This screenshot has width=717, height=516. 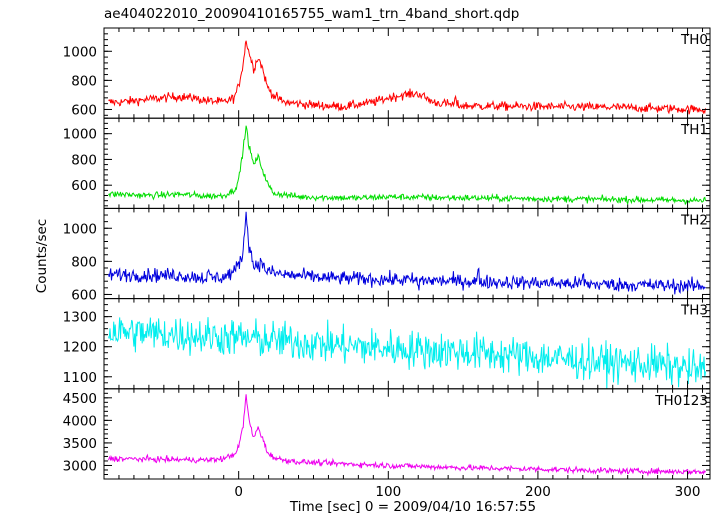 What do you see at coordinates (80, 399) in the screenshot?
I see `y-tick-label: 4500` at bounding box center [80, 399].